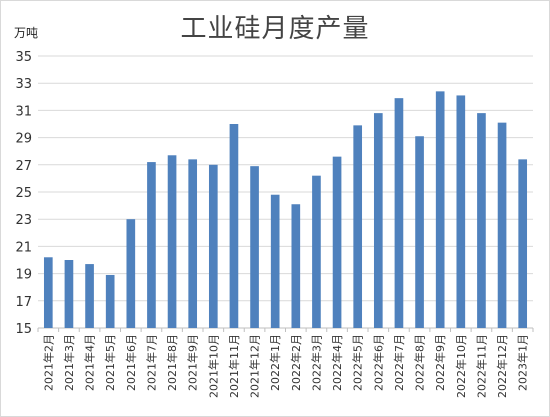 The image size is (550, 417). Describe the element at coordinates (23, 275) in the screenshot. I see `y-tick-label: 19` at that location.